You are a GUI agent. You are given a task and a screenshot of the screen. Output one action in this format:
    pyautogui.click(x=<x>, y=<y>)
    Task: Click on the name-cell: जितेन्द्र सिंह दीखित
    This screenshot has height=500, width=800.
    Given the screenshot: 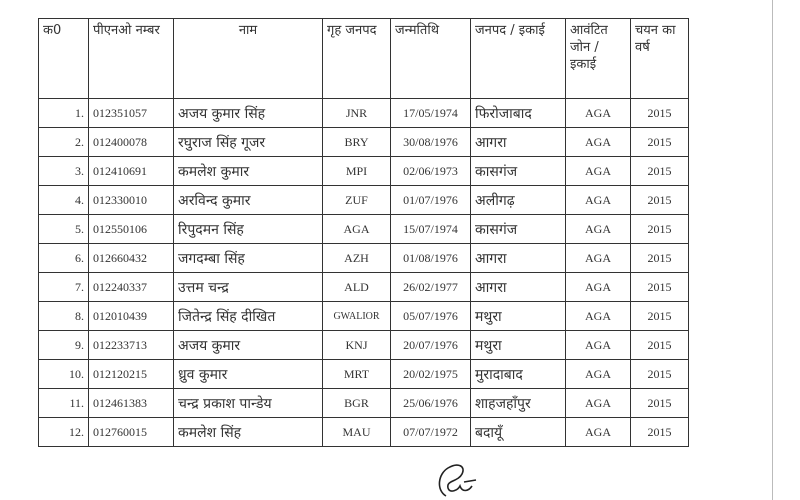 What is the action you would take?
    pyautogui.click(x=248, y=316)
    